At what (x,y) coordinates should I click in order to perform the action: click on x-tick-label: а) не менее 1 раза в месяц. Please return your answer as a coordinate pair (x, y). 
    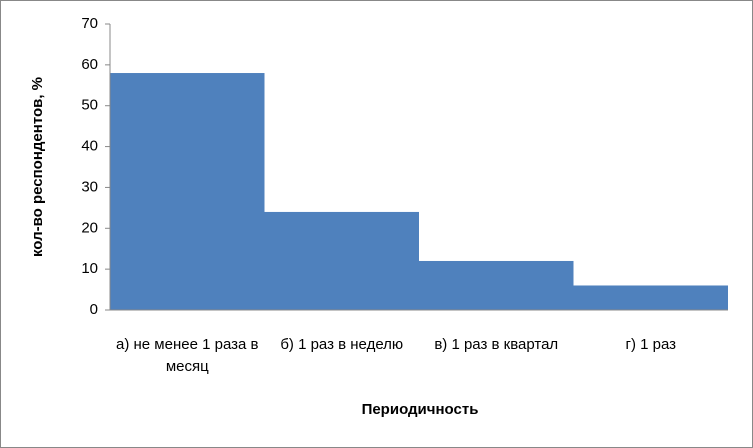
    Looking at the image, I should click on (187, 355).